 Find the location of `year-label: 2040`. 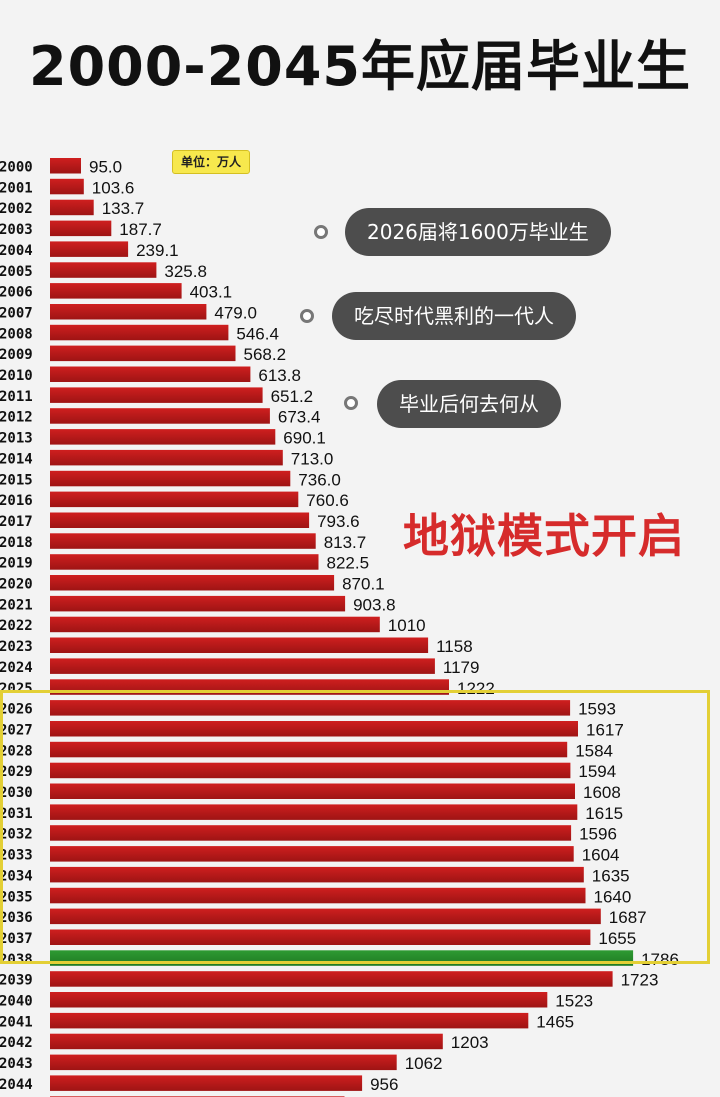

year-label: 2040 is located at coordinates (16, 1002).